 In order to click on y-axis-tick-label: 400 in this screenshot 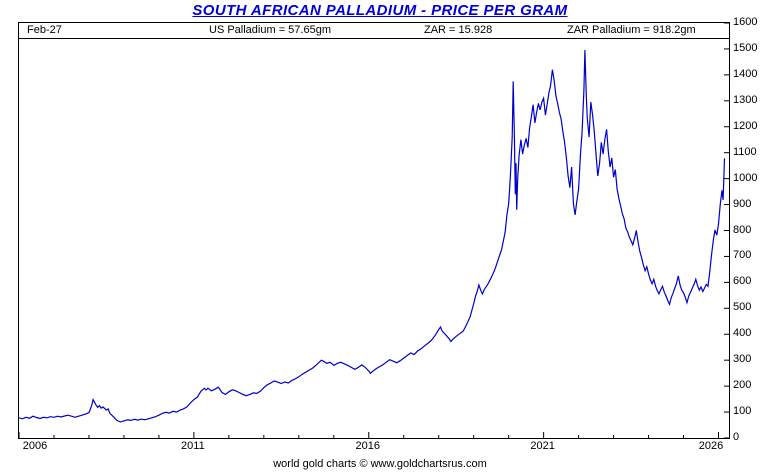, I will do `click(742, 333)`.